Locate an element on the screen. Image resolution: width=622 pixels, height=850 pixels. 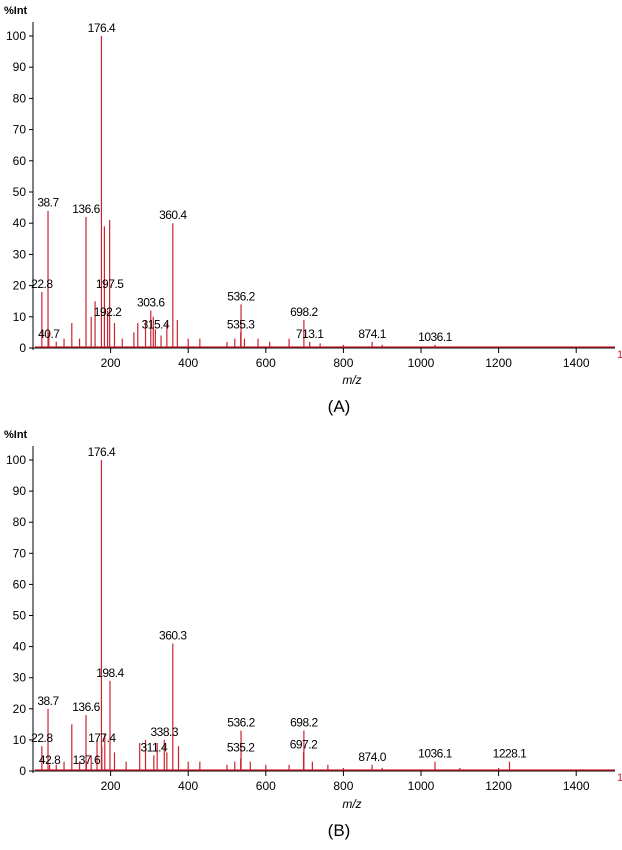
peak-label: 315.4 is located at coordinates (156, 324).